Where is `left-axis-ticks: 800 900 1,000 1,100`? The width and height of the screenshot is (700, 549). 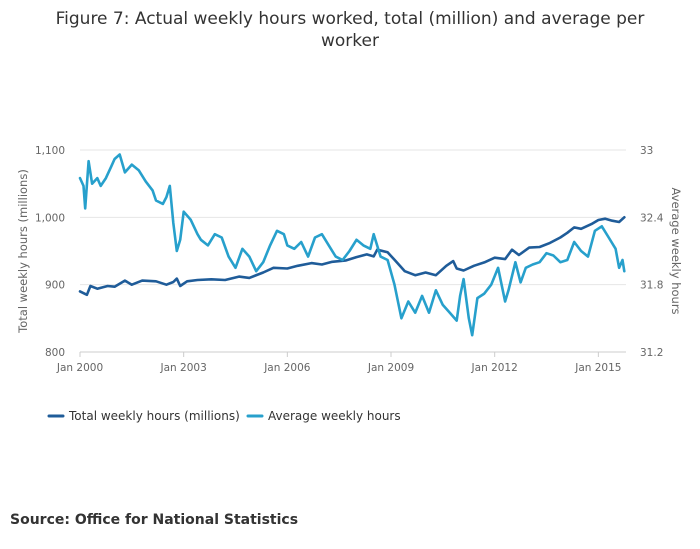 left-axis-ticks: 800 900 1,000 1,100 is located at coordinates (50, 252).